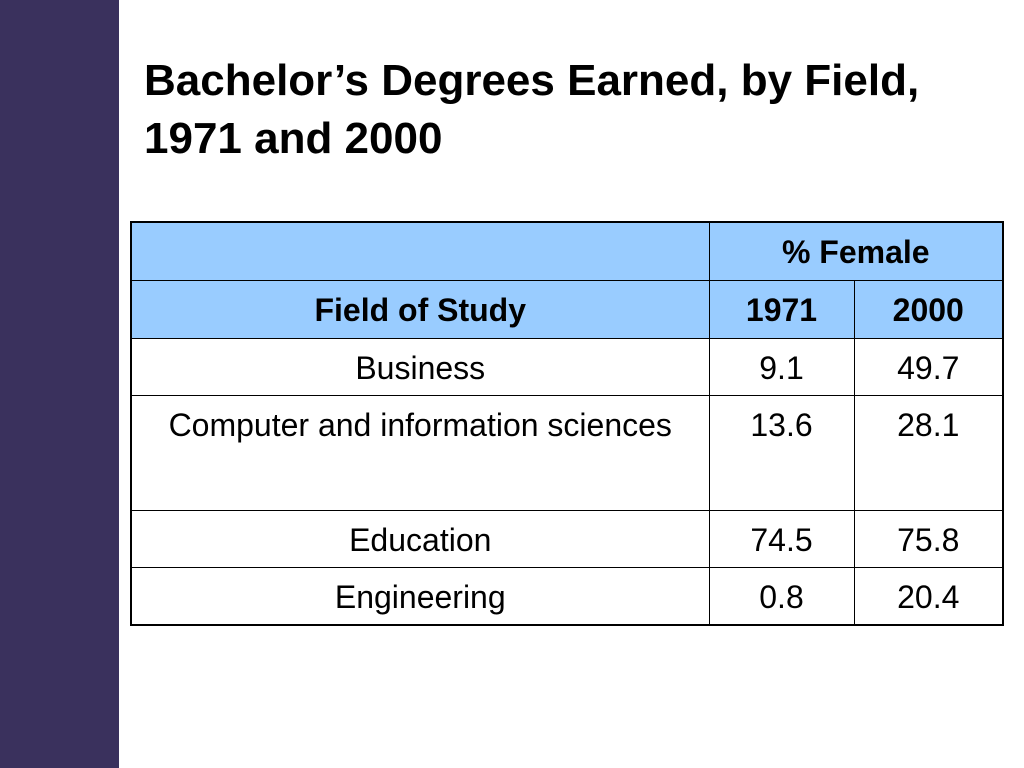 Image resolution: width=1024 pixels, height=768 pixels. Describe the element at coordinates (420, 367) in the screenshot. I see `field-cell: Business` at that location.